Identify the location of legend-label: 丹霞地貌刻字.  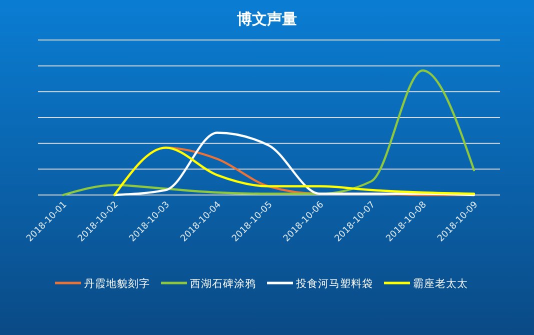
(117, 283).